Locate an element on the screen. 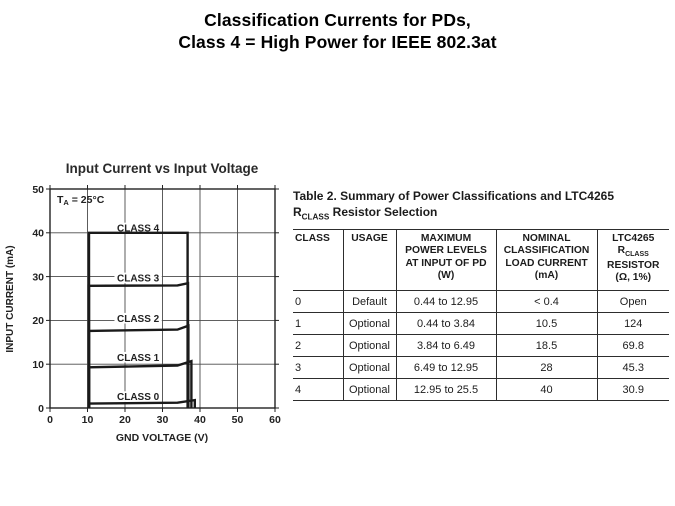 The height and width of the screenshot is (506, 675). table-cell: 4 is located at coordinates (318, 390).